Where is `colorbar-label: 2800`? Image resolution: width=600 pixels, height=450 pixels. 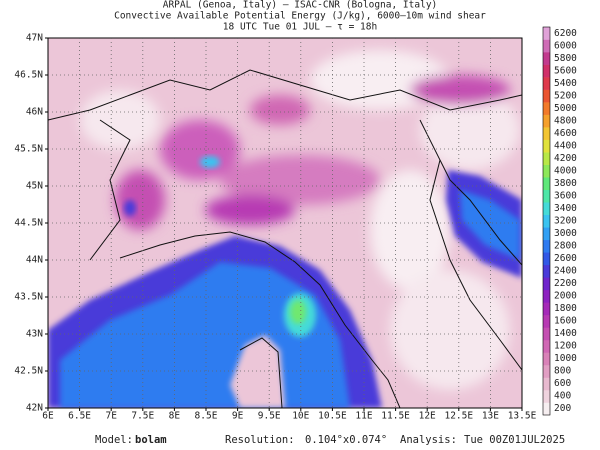 colorbar-label: 2800 is located at coordinates (565, 246).